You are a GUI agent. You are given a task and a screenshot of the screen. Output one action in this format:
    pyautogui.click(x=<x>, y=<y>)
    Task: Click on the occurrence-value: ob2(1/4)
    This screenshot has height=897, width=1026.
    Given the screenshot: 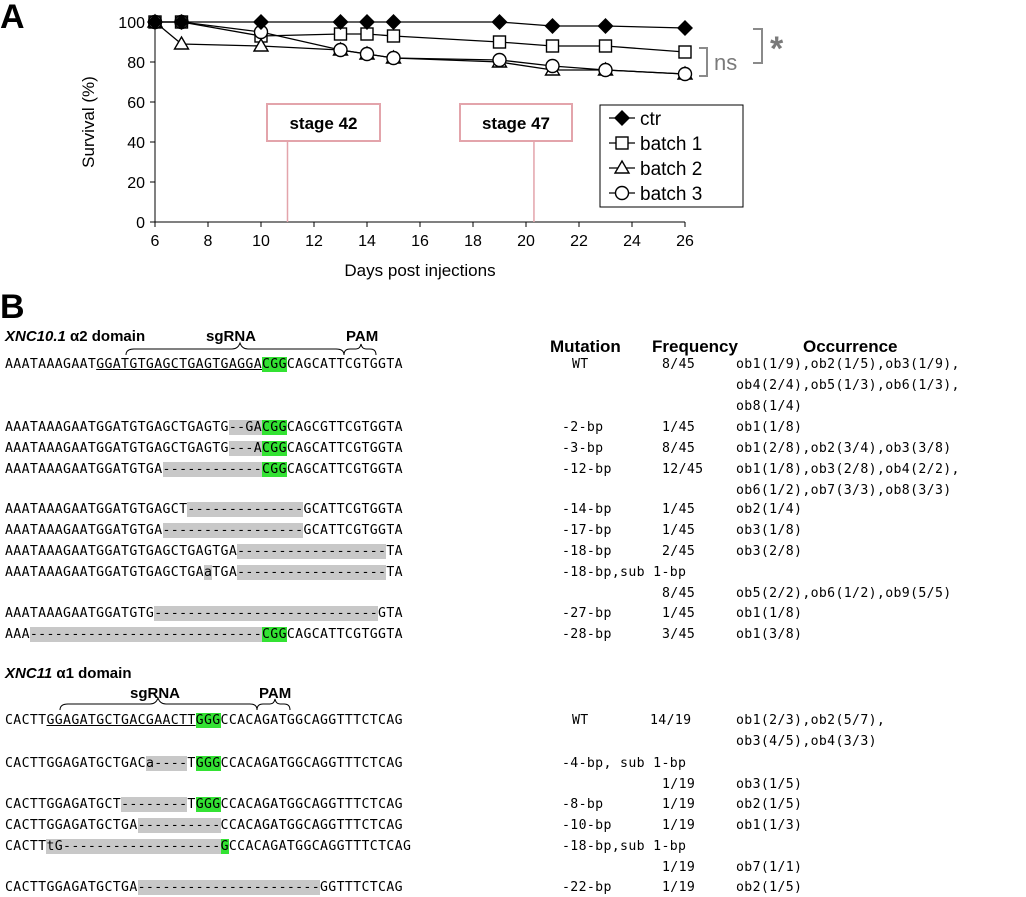 What is the action you would take?
    pyautogui.click(x=769, y=509)
    